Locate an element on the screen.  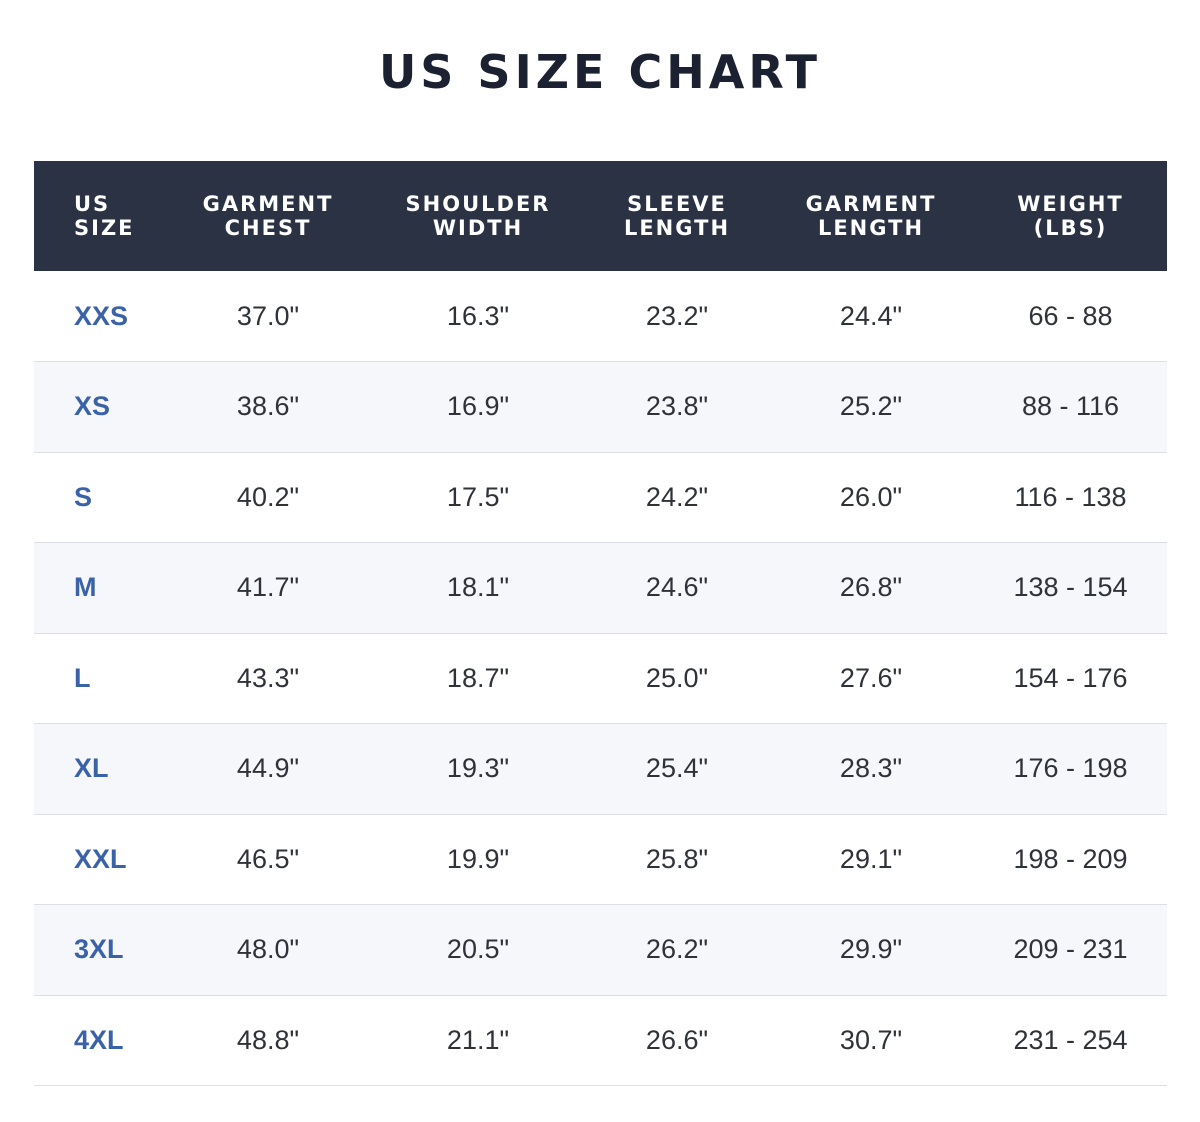
shoulder-cell: 19.3" is located at coordinates (478, 768).